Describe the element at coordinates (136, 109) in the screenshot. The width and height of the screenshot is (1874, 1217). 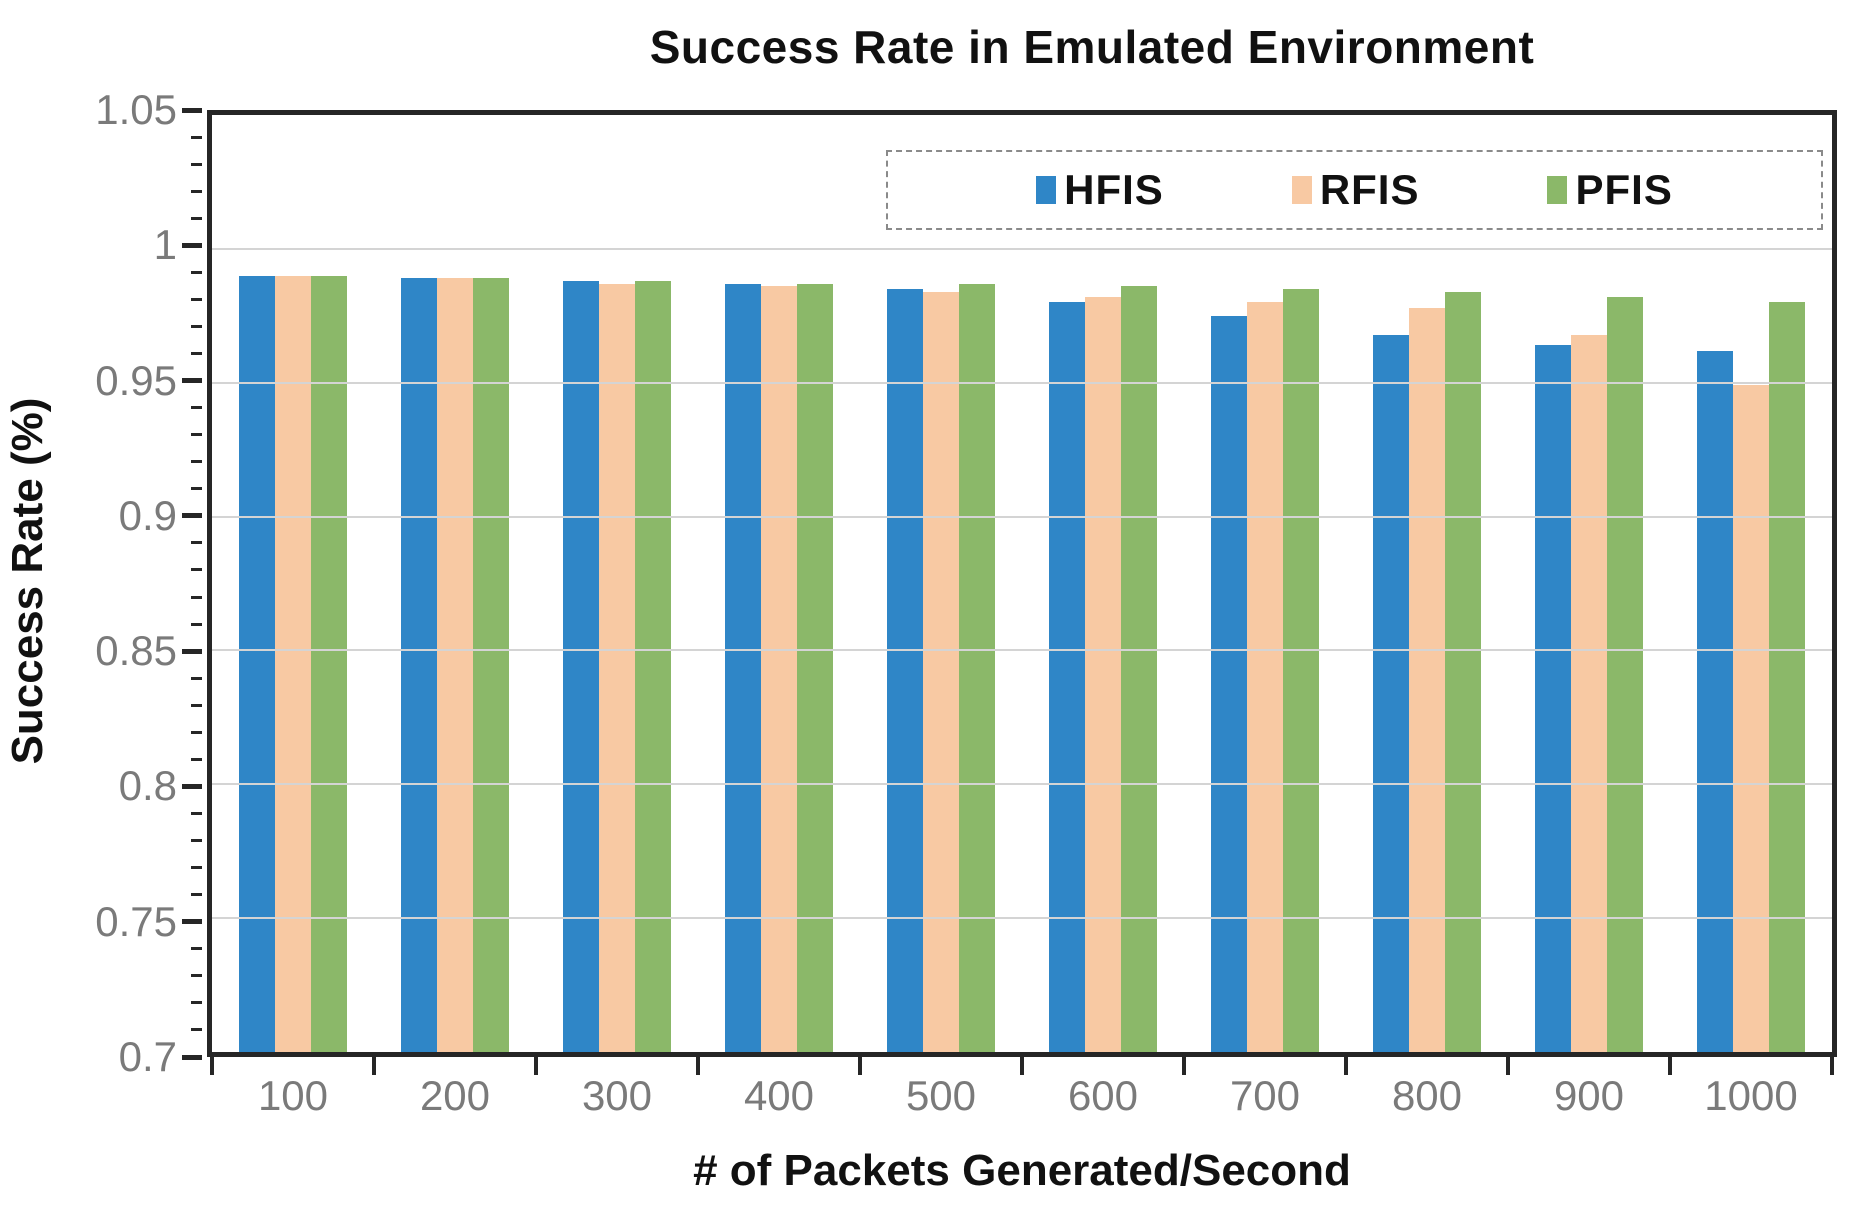
I see `y-tick-label: 1.05` at that location.